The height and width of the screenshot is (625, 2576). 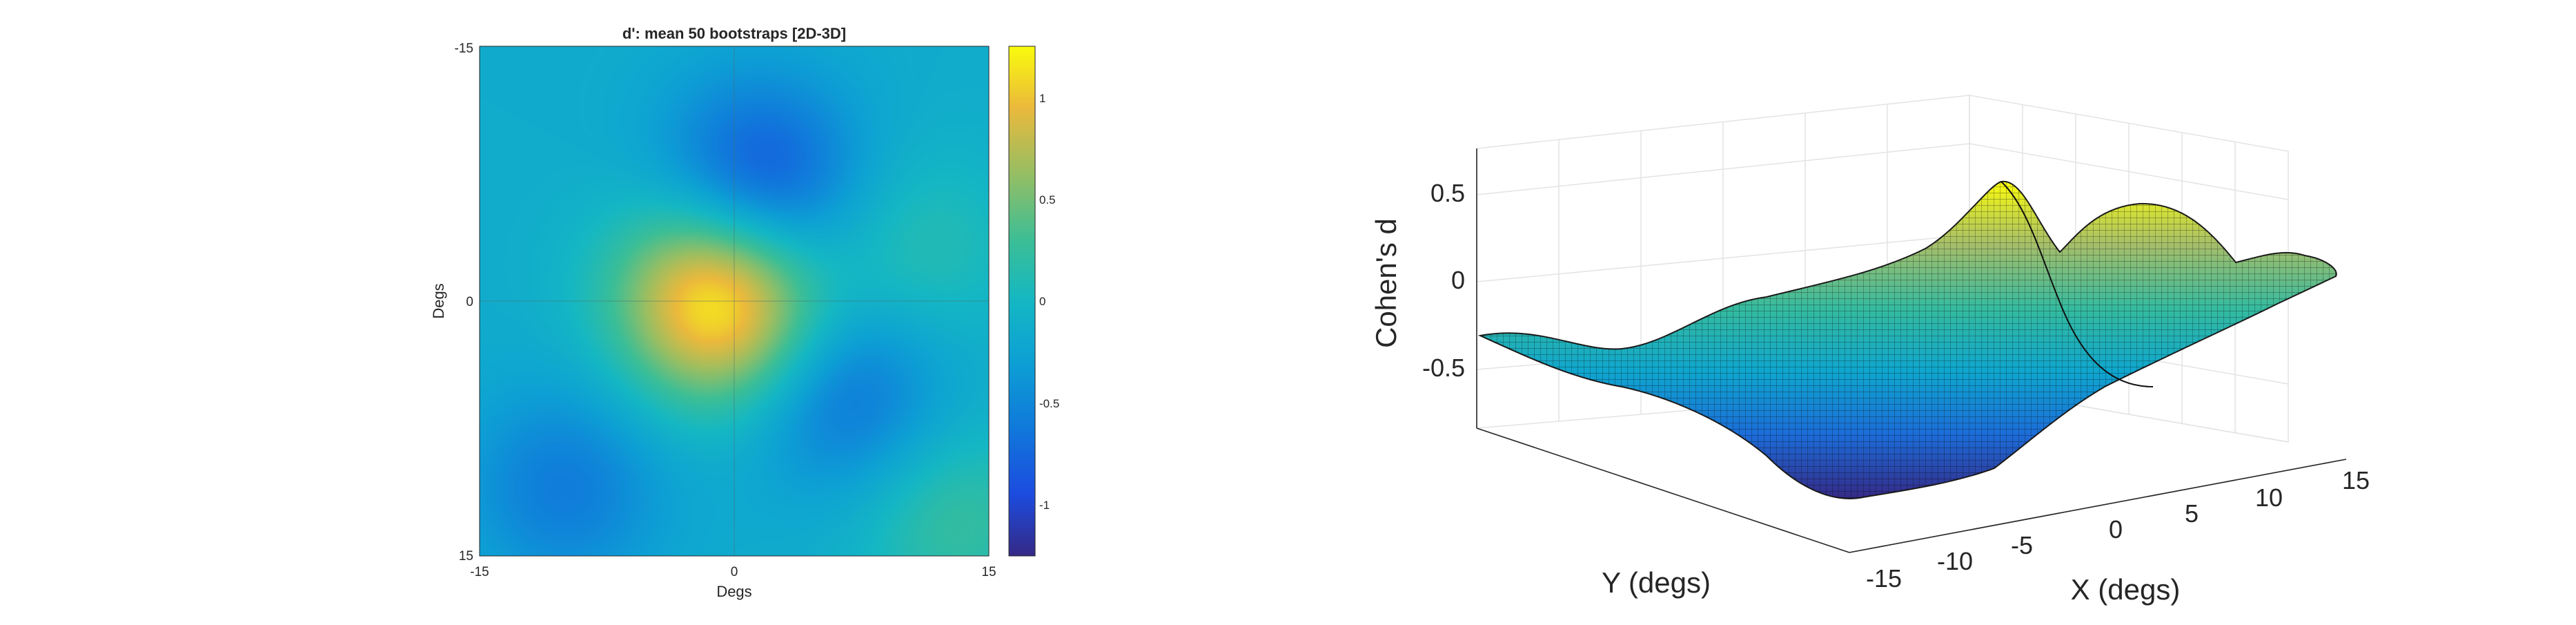 What do you see at coordinates (464, 48) in the screenshot?
I see `heatmap-ytick-top: -15` at bounding box center [464, 48].